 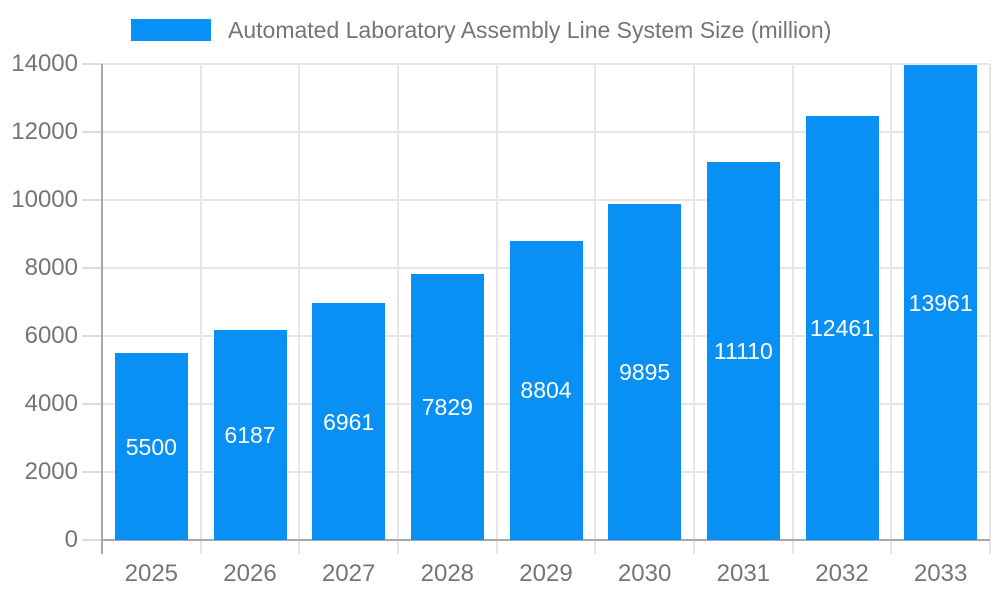 I want to click on bar-value-label: 6961, so click(x=349, y=421).